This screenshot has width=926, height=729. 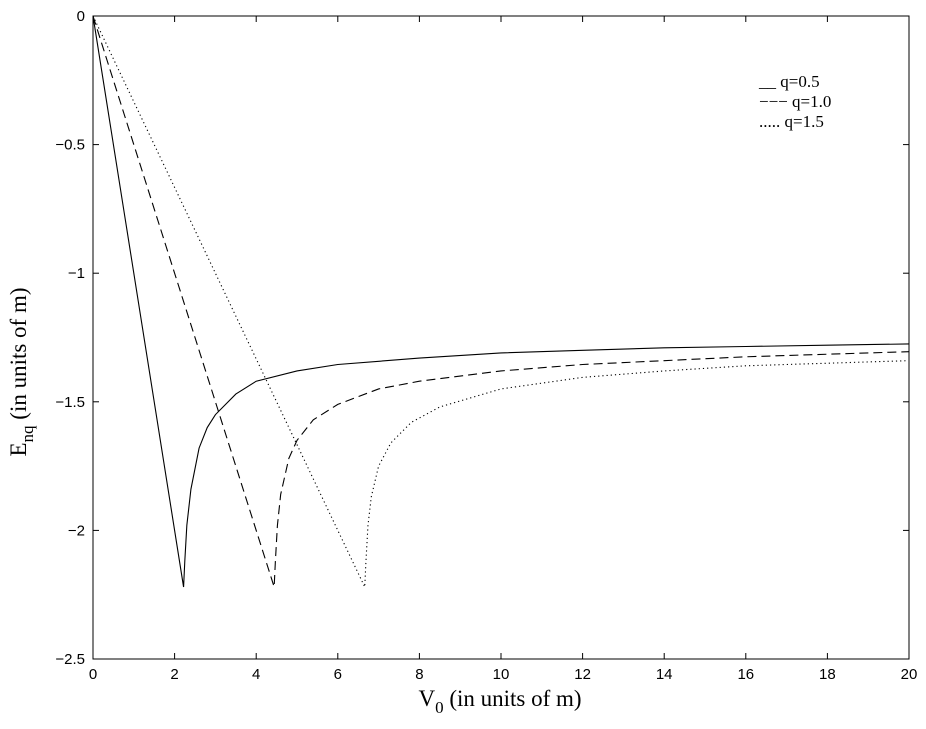 I want to click on x-tick-label: 8, so click(x=419, y=674).